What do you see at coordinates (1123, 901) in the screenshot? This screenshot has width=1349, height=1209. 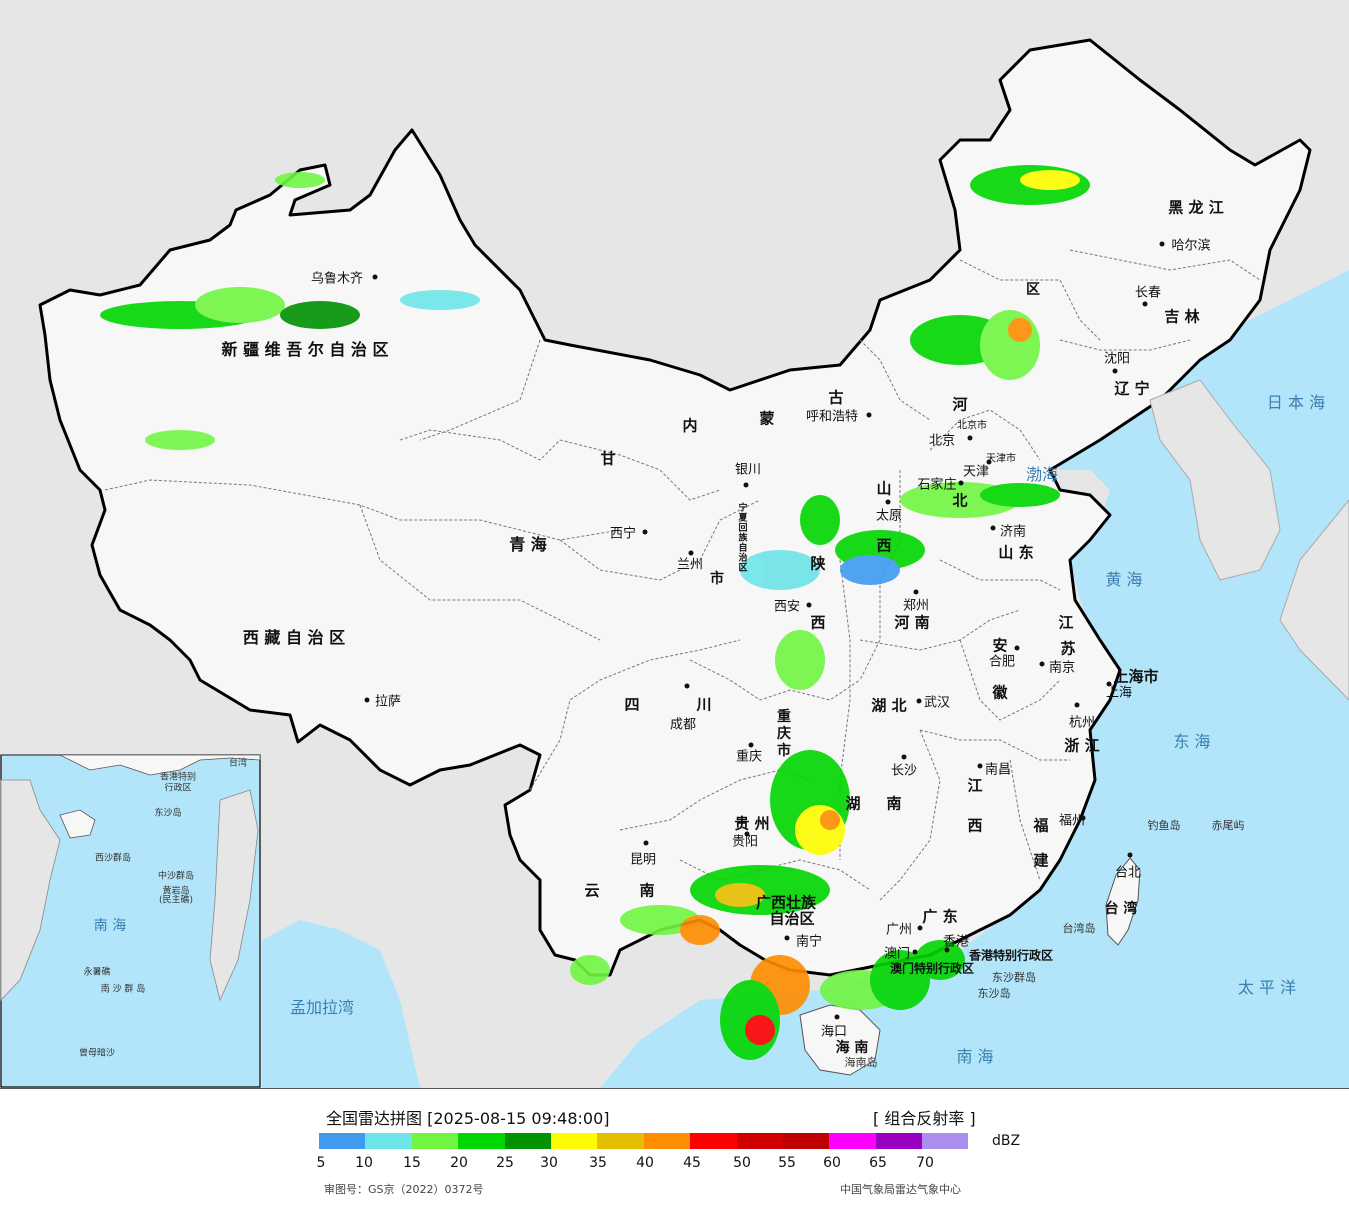 I see `taiwan-island` at bounding box center [1123, 901].